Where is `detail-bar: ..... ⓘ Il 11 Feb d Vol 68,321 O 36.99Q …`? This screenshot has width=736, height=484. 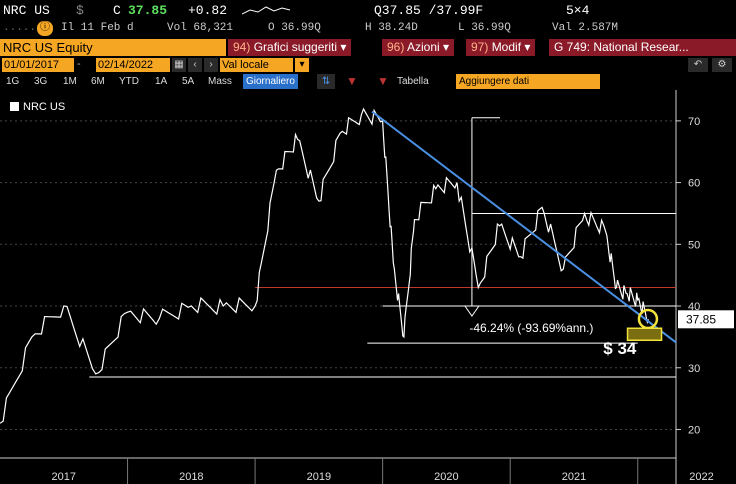 detail-bar: ..... ⓘ Il 11 Feb d Vol 68,321 O 36.99Q … is located at coordinates (368, 29).